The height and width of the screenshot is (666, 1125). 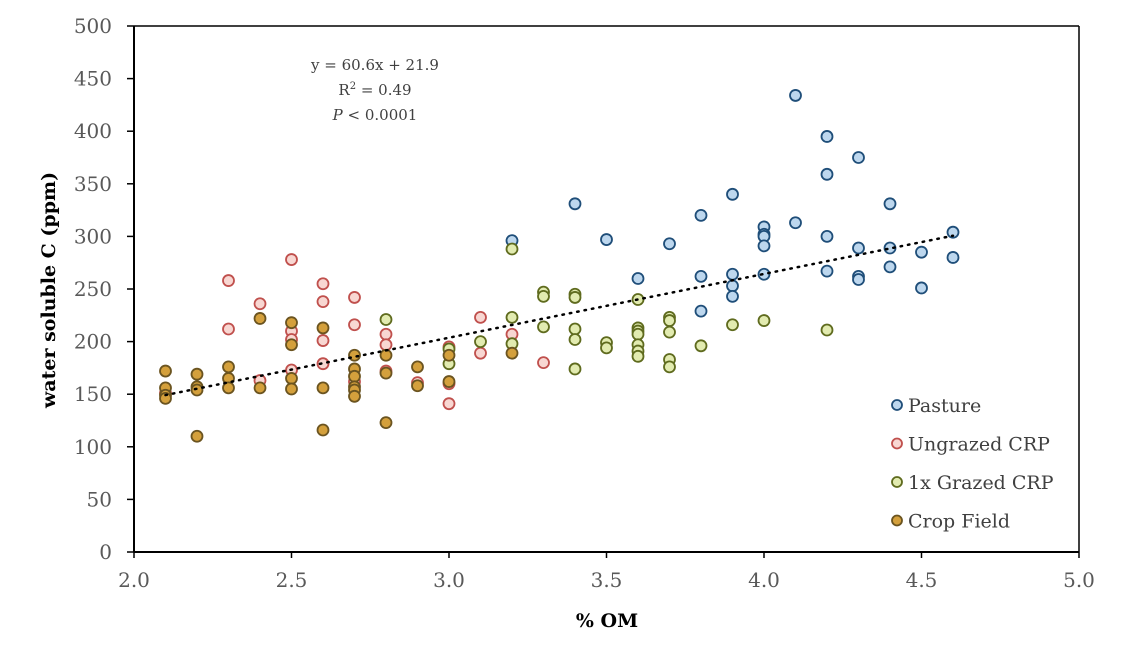 I want to click on legend-item: Ungrazed CRP, so click(x=970, y=445).